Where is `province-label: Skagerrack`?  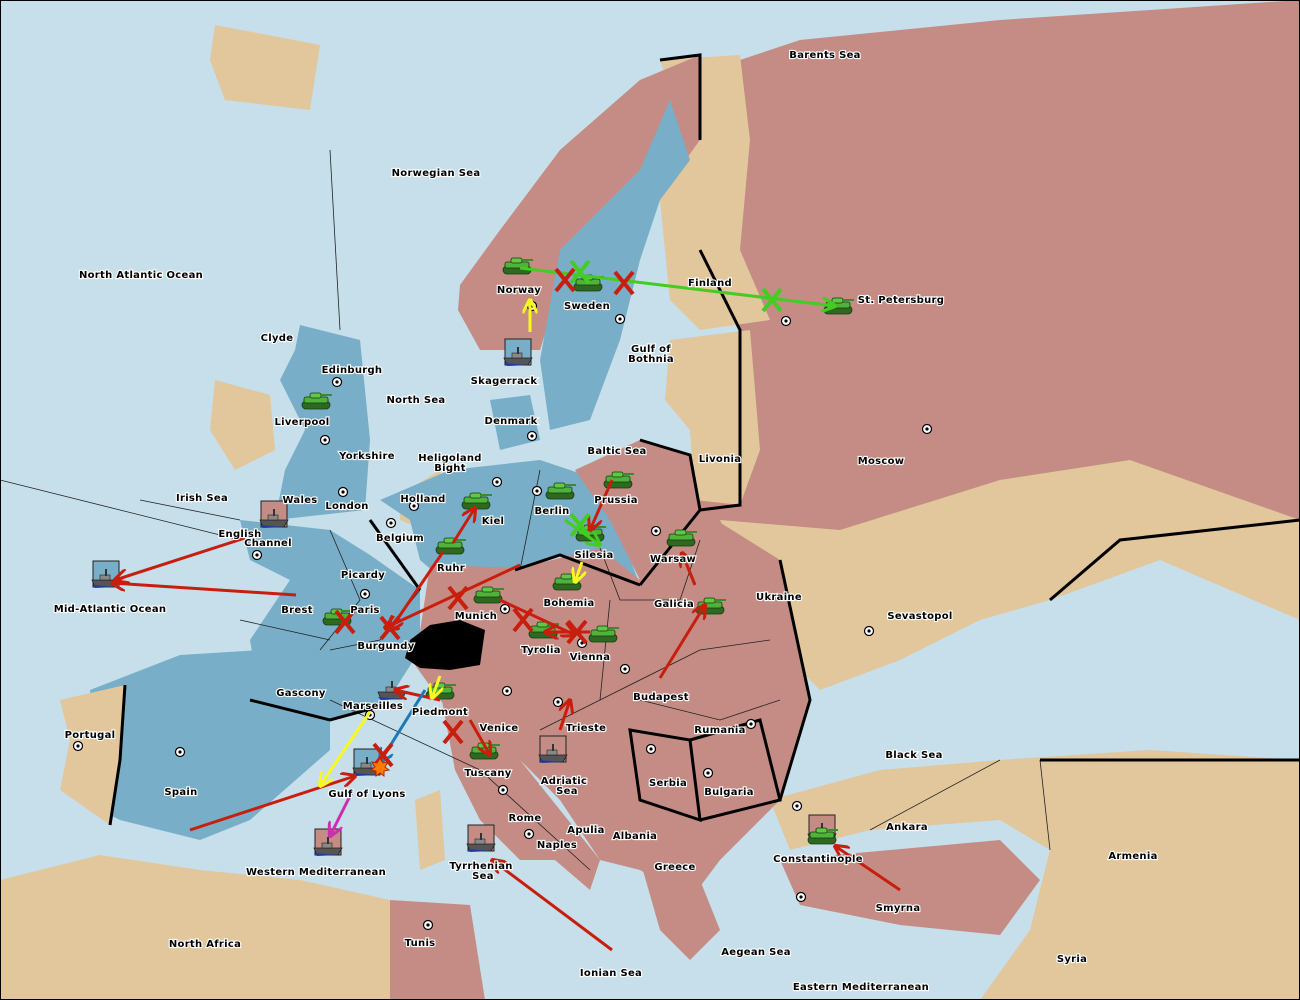 province-label: Skagerrack is located at coordinates (504, 381).